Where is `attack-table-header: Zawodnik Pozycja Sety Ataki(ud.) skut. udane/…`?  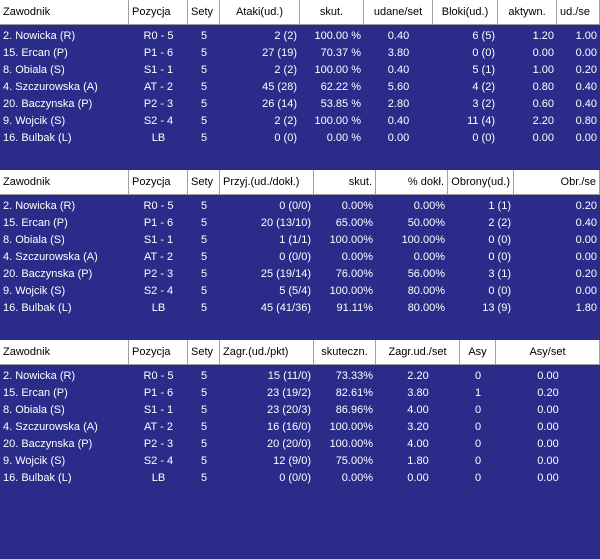
attack-table-header: Zawodnik Pozycja Sety Ataki(ud.) skut. udane/… is located at coordinates (300, 12).